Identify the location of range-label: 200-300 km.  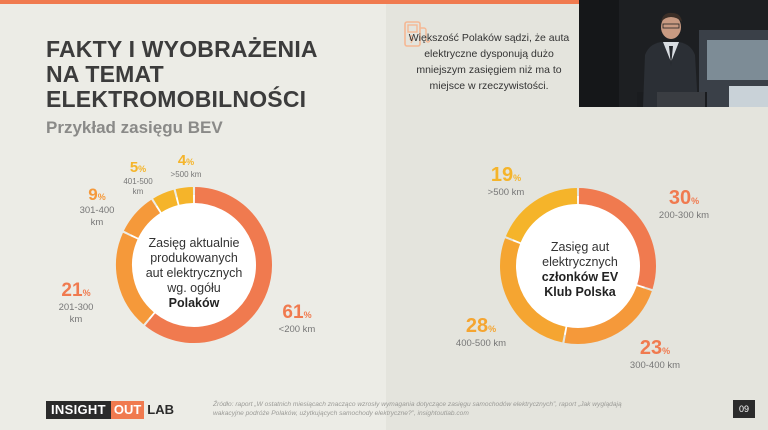
(684, 215).